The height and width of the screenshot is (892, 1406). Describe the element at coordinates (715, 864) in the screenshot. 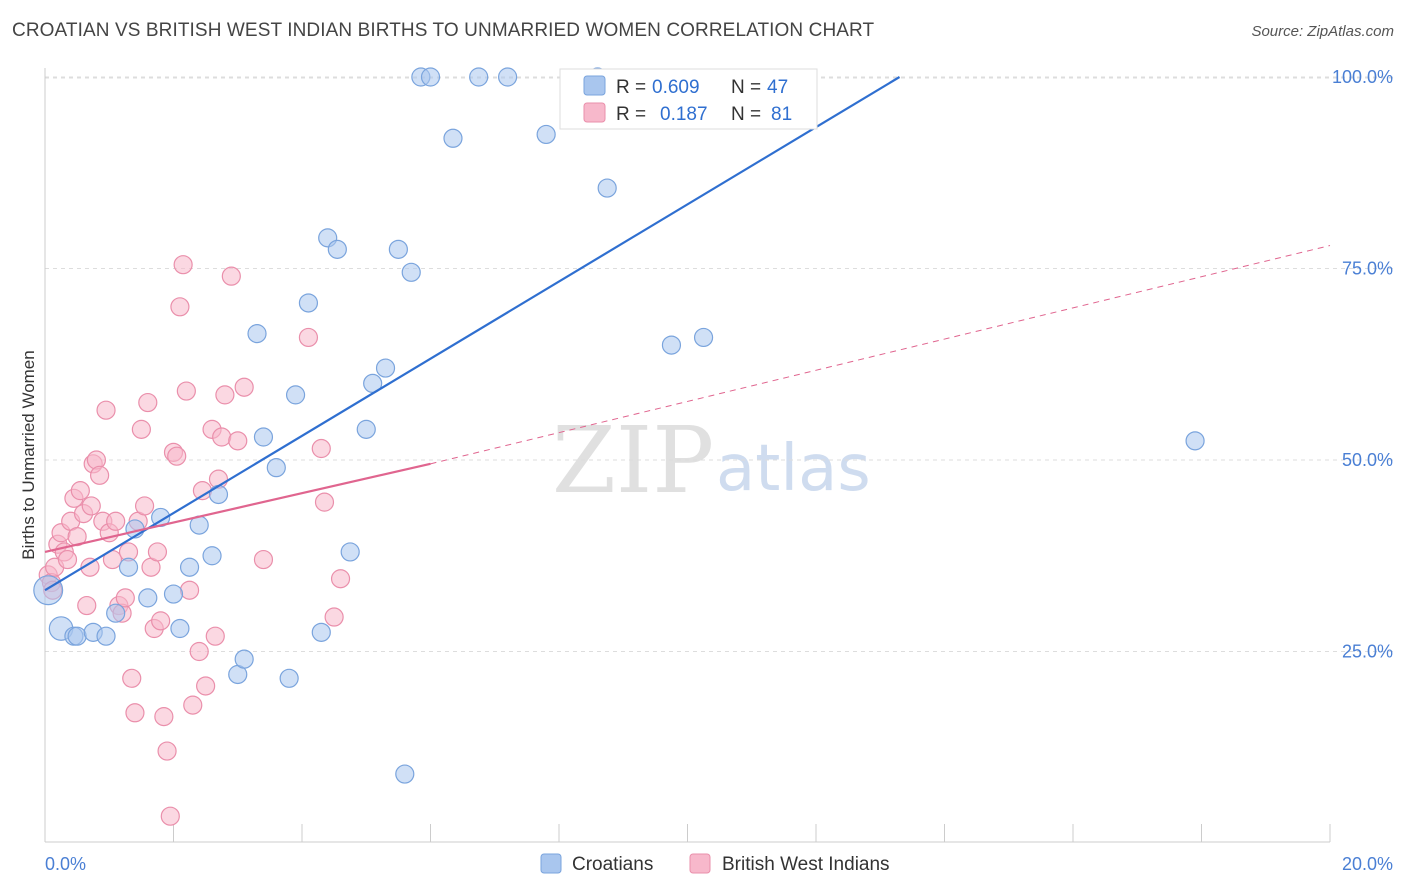

I see `series-legend: Croatians British West Indians` at that location.